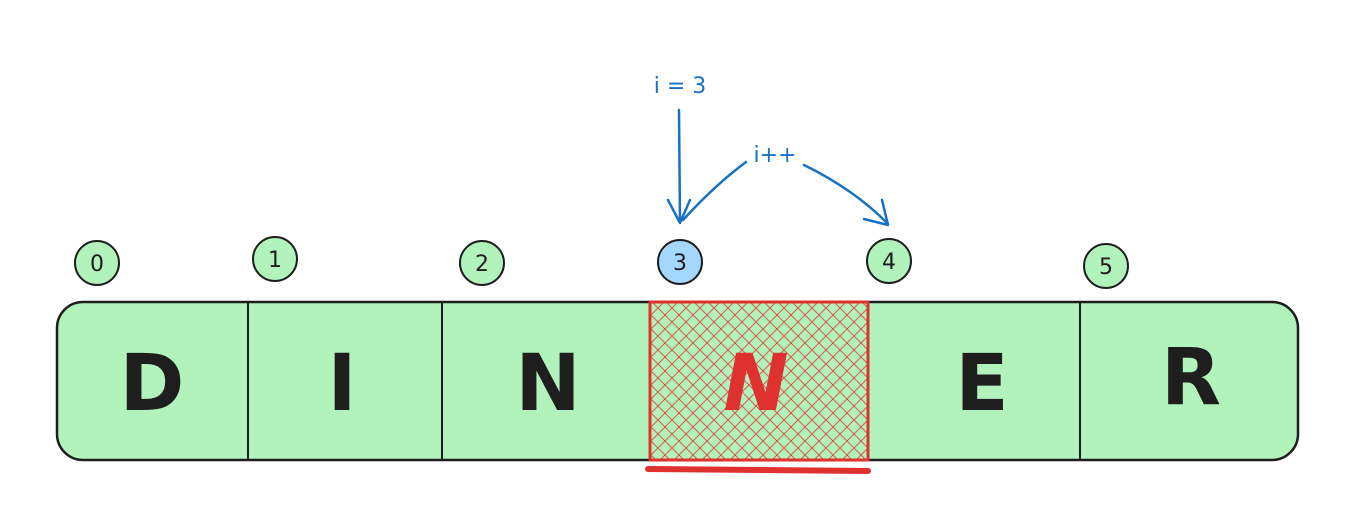 This screenshot has height=532, width=1370. I want to click on index-label-0: 0, so click(97, 264).